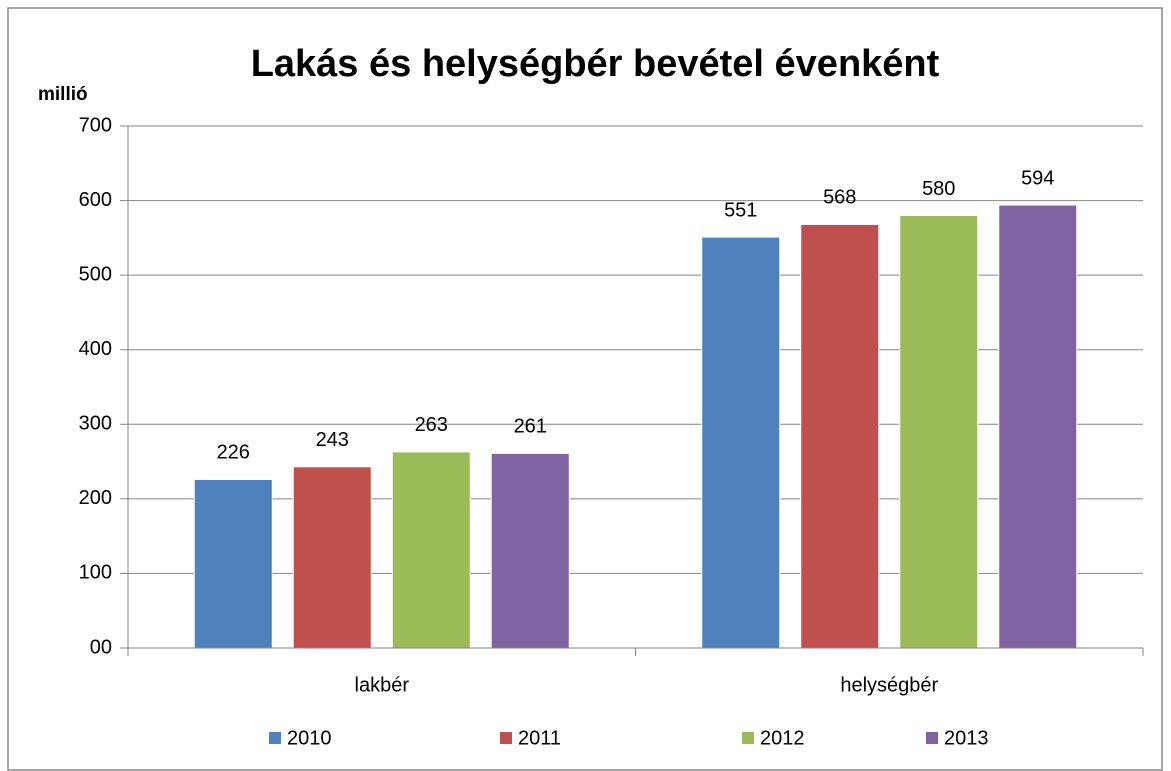 This screenshot has height=771, width=1171. I want to click on legend-label: 2013, so click(966, 738).